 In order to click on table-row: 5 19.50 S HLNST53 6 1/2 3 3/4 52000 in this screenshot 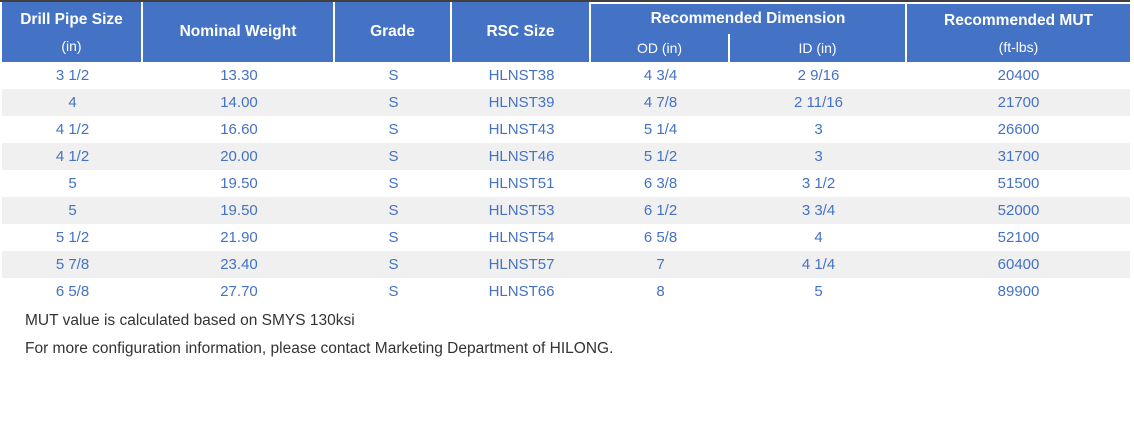, I will do `click(566, 210)`.